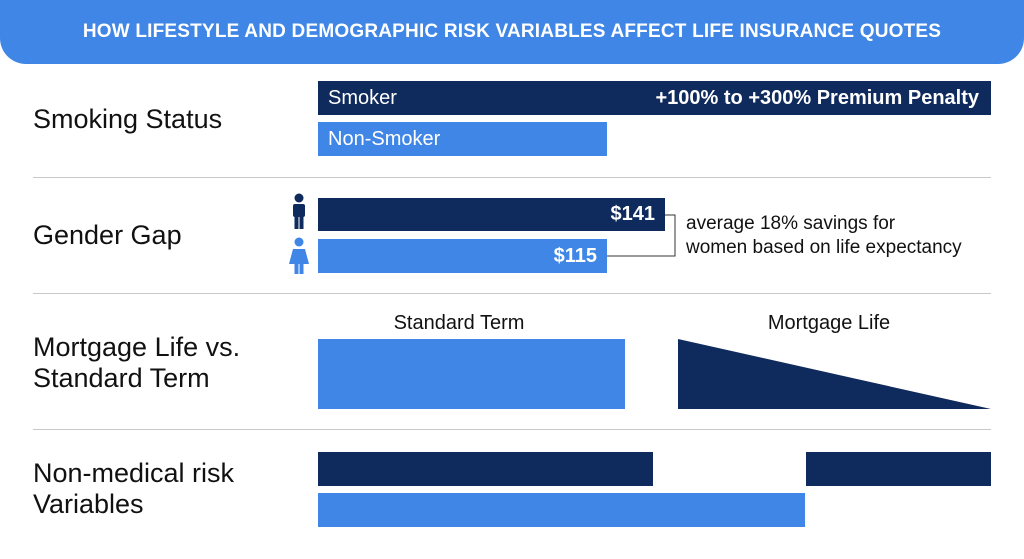  I want to click on female-person-icon, so click(299, 255).